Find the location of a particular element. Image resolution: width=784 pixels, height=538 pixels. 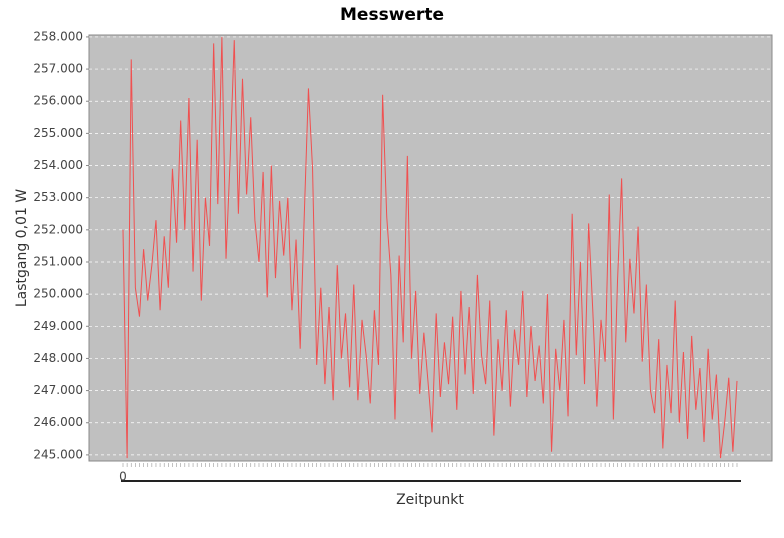

y-tick-label: 254.000 is located at coordinates (58, 165).